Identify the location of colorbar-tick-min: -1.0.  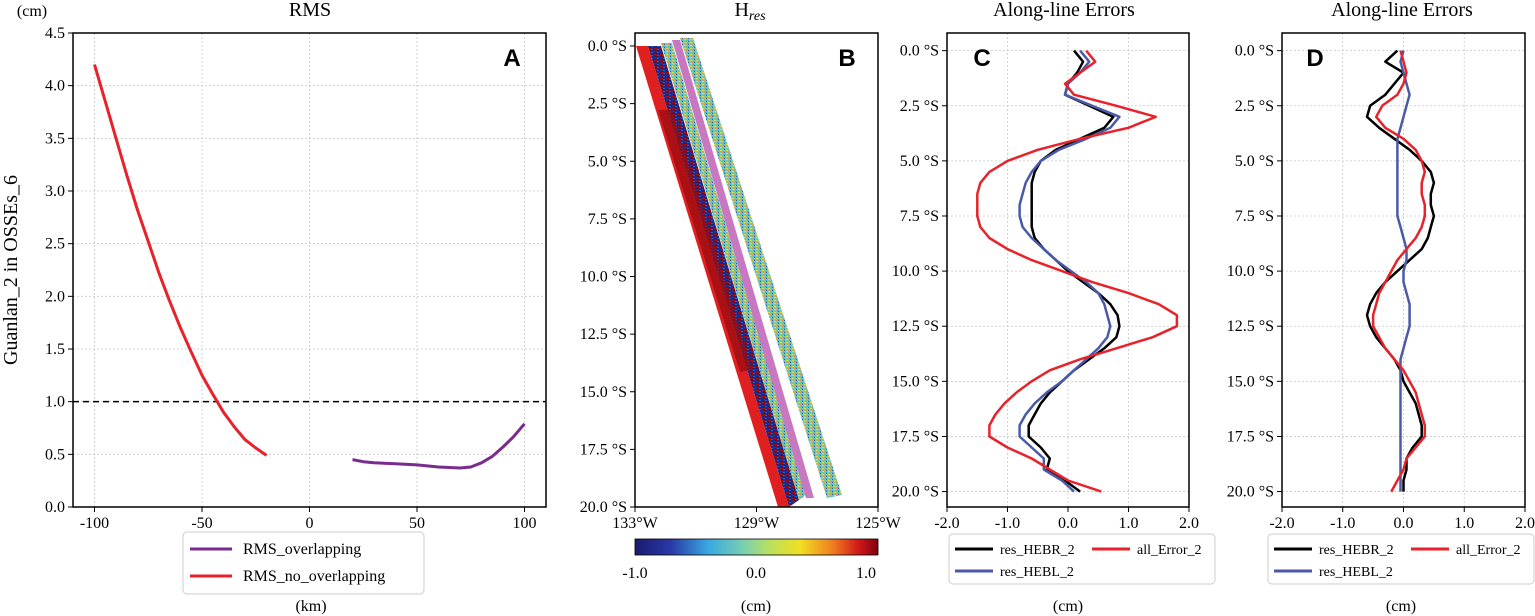
(634, 573).